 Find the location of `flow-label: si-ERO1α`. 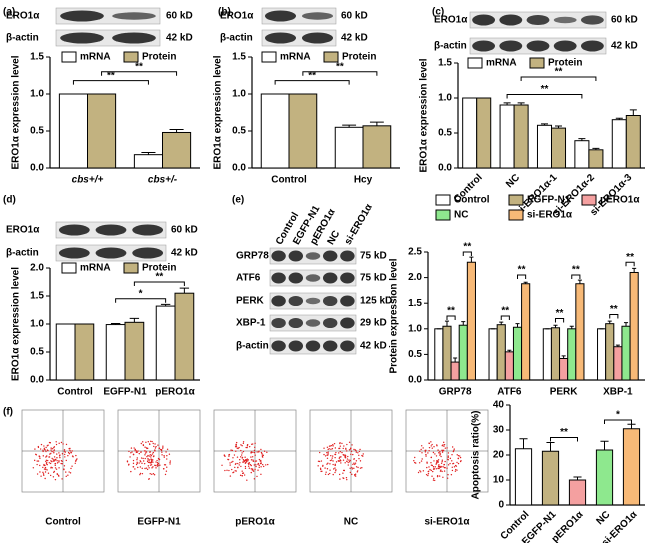

flow-label: si-ERO1α is located at coordinates (447, 522).